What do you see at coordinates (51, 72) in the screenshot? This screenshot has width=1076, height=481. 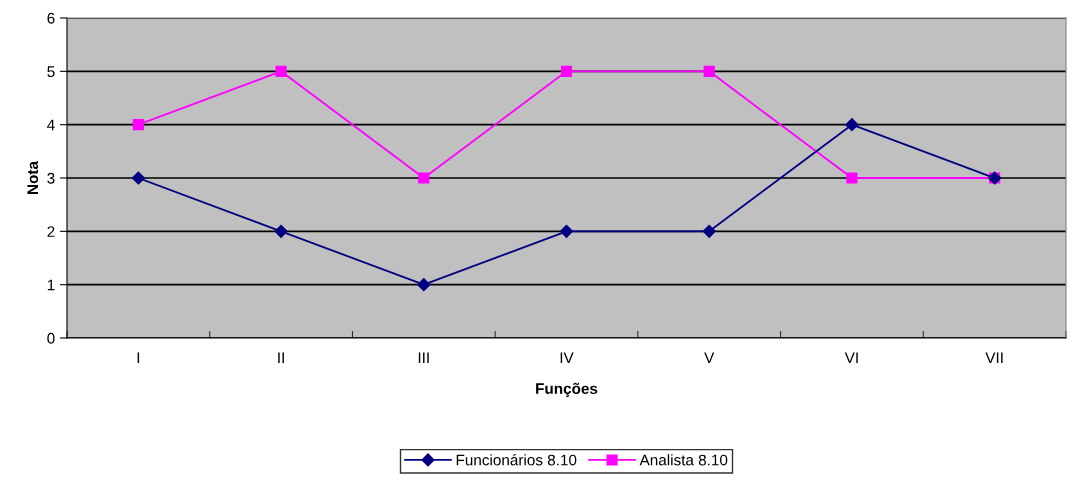 I see `y-tick-label: 5` at bounding box center [51, 72].